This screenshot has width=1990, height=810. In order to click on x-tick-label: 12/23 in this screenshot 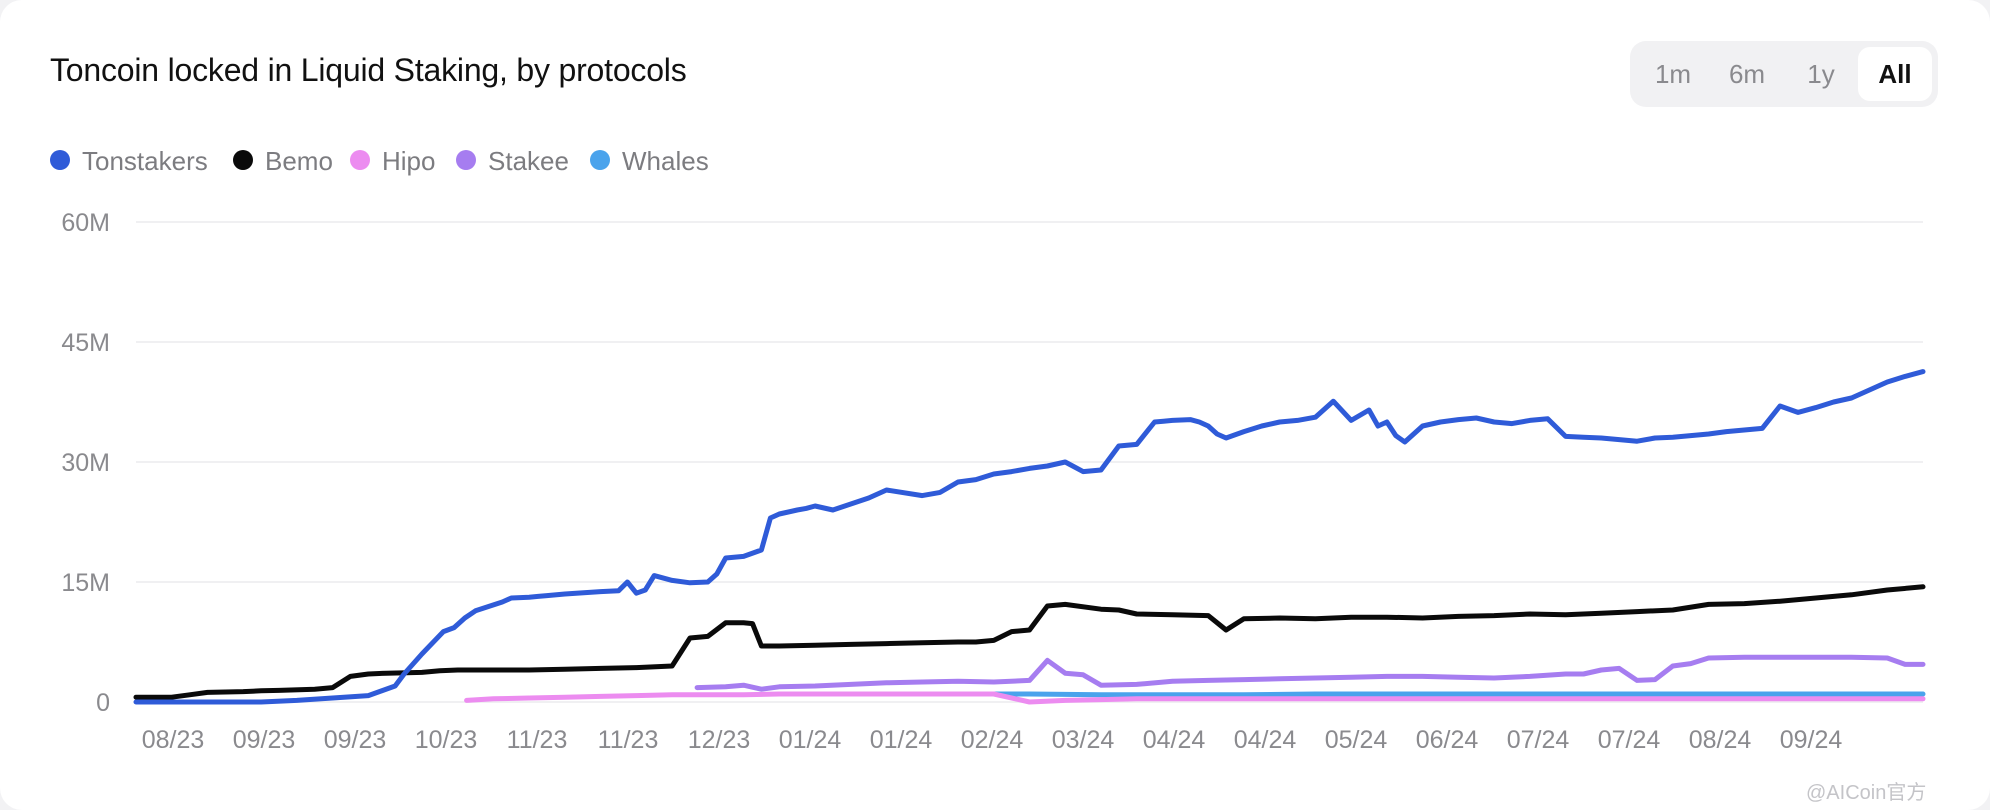, I will do `click(719, 740)`.